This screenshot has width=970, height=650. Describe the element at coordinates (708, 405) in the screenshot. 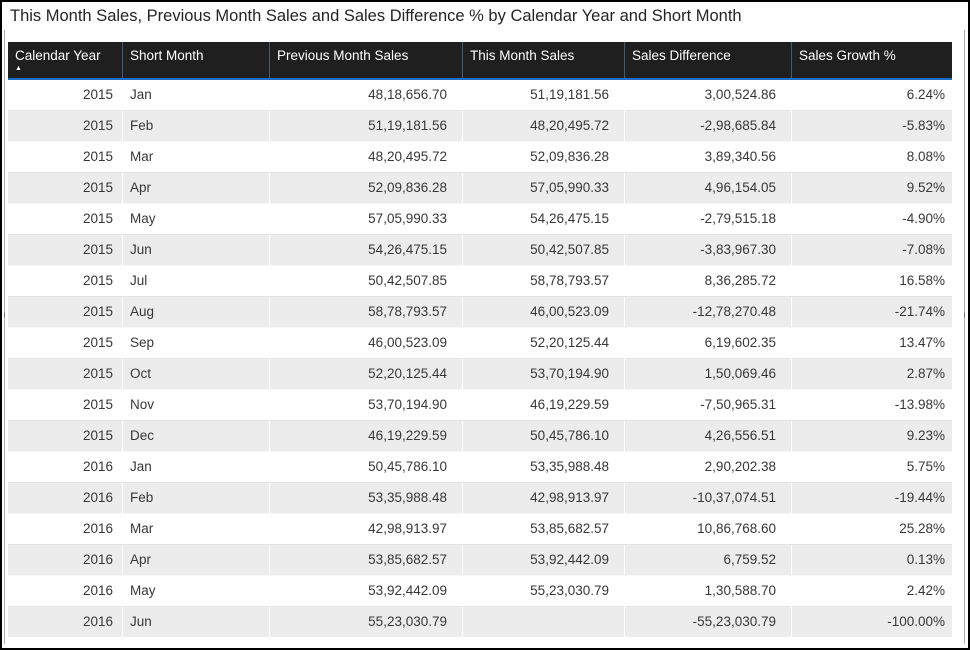

I see `cell-sales_difference: -7,50,965.31` at that location.